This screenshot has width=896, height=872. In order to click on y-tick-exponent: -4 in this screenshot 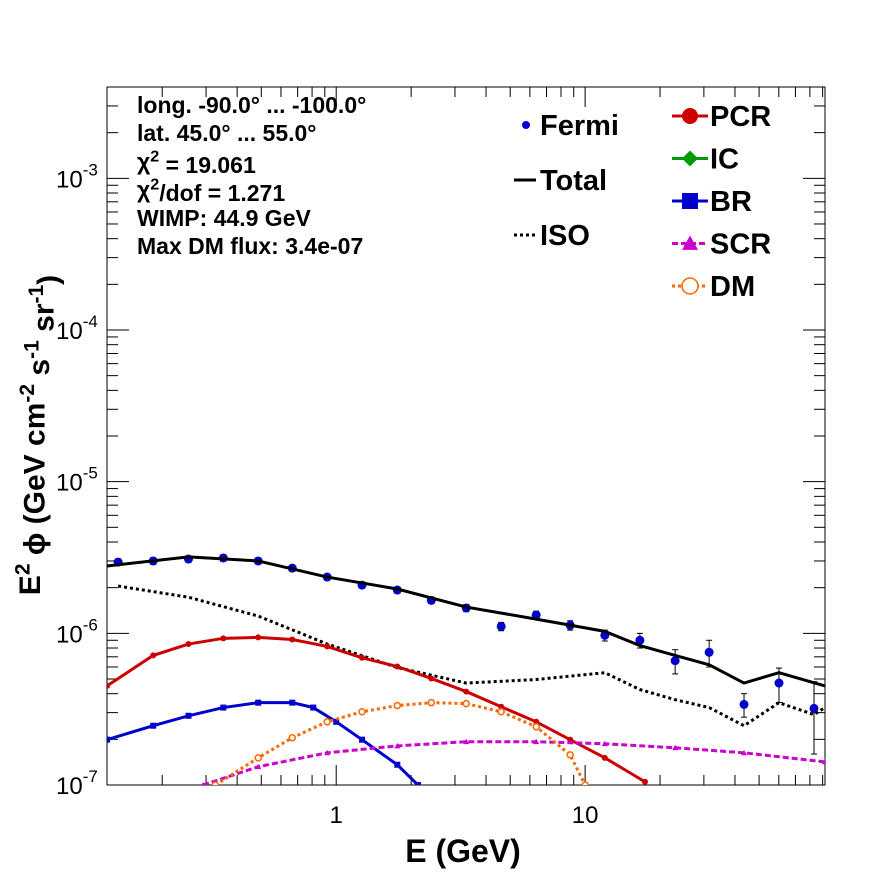, I will do `click(90, 321)`.